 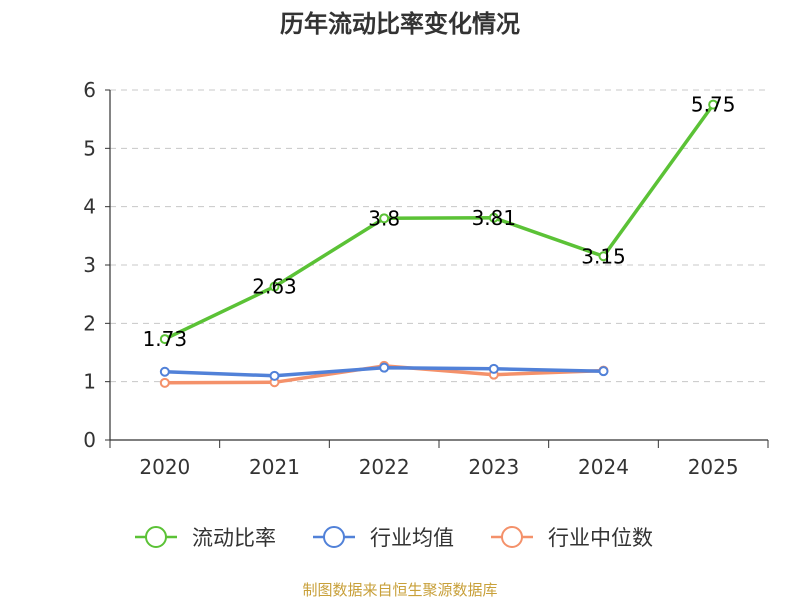 I want to click on x-tick-label: 2024, so click(x=603, y=467).